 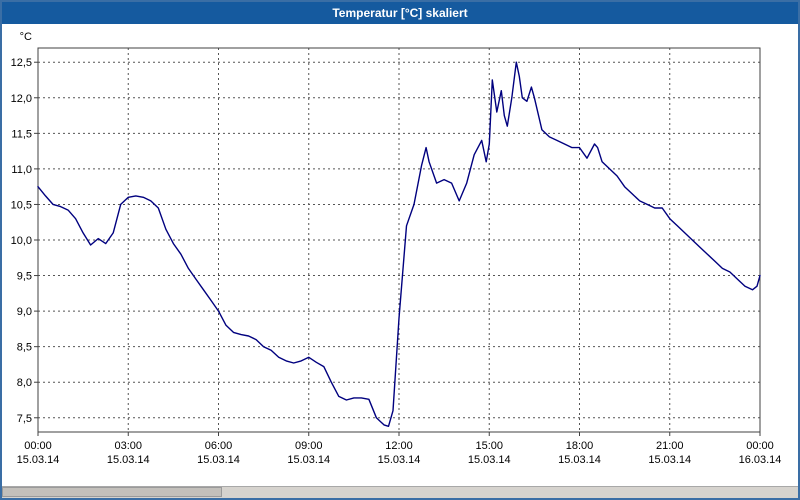 I want to click on x-tick-time-label: 21:00, so click(x=670, y=446).